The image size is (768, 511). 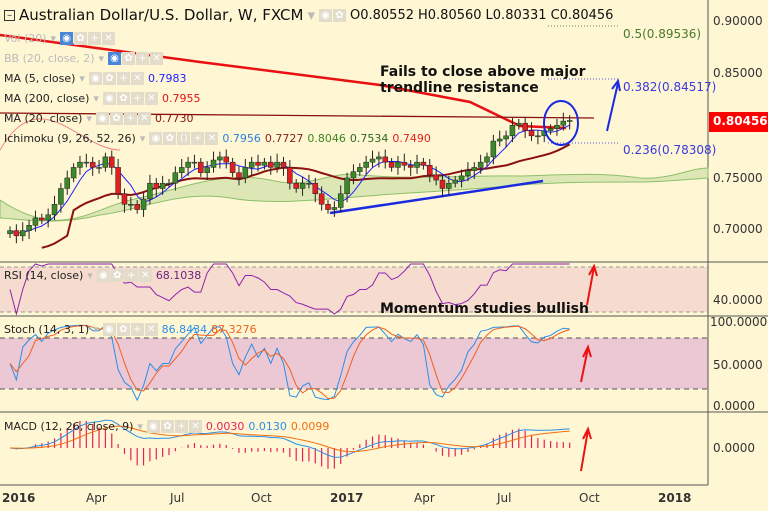 I want to click on brackets-icon: (), so click(x=184, y=138).